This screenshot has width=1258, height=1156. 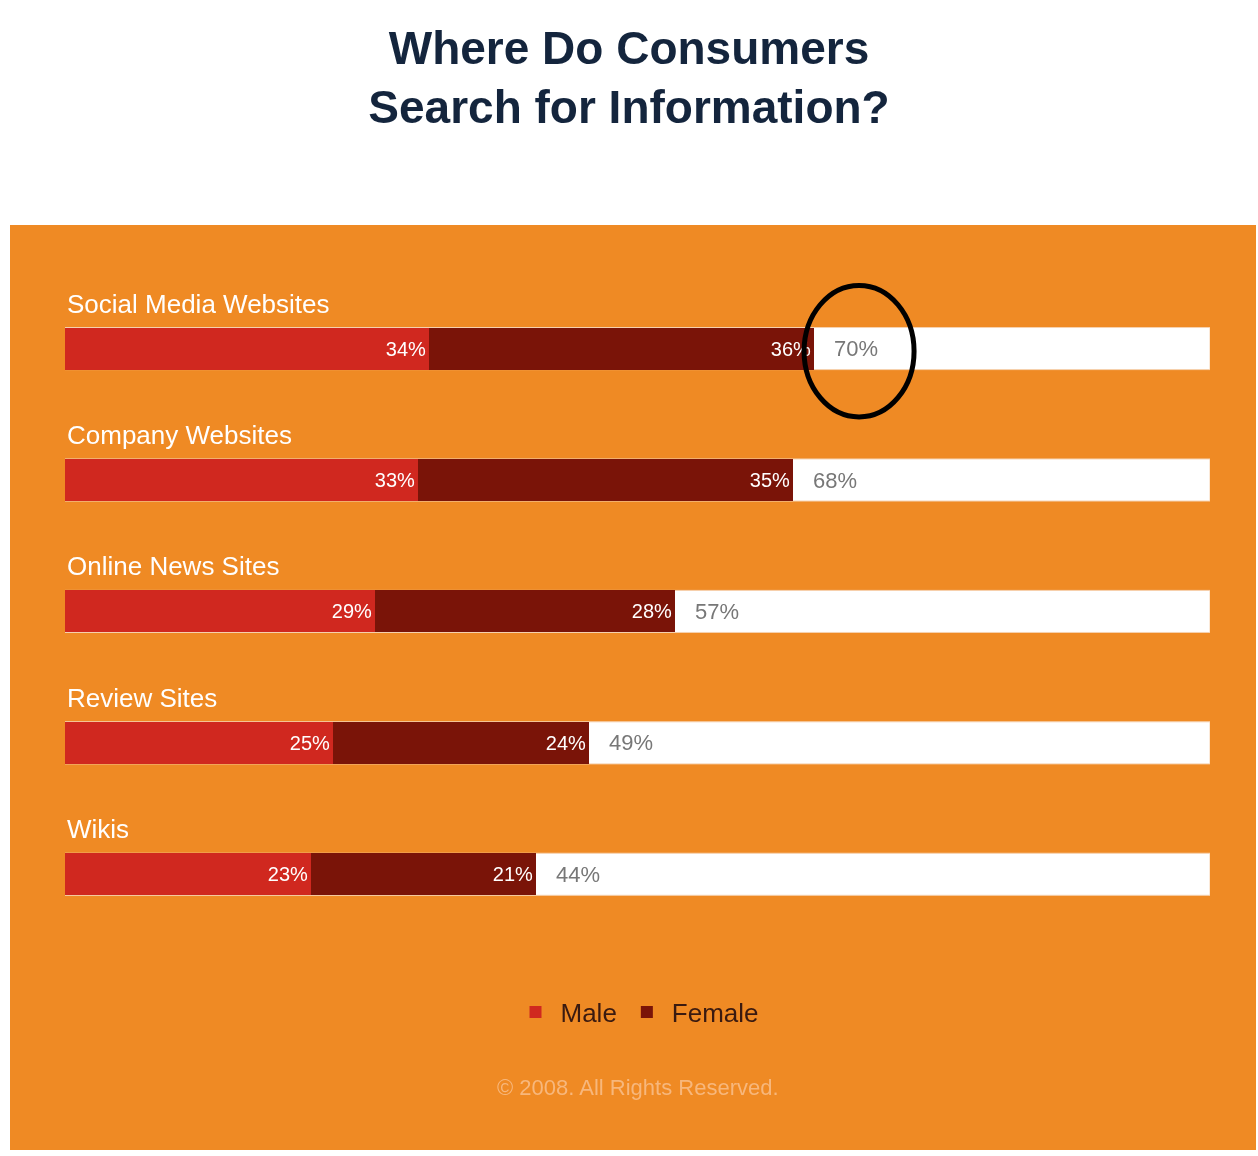 I want to click on y-tick-label: Company Websites, so click(x=179, y=435).